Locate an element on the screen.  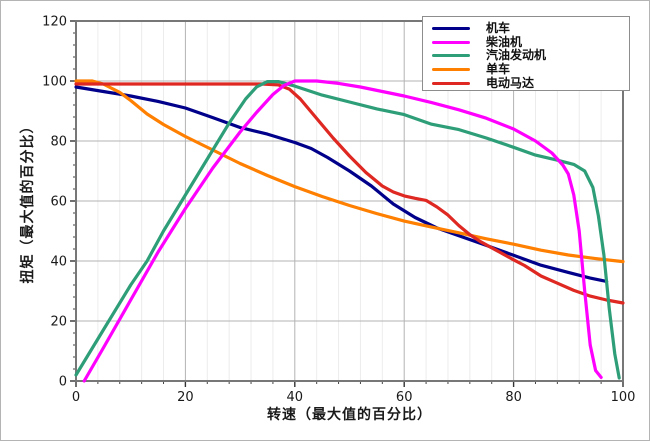
x-tick-label: 40 is located at coordinates (295, 397).